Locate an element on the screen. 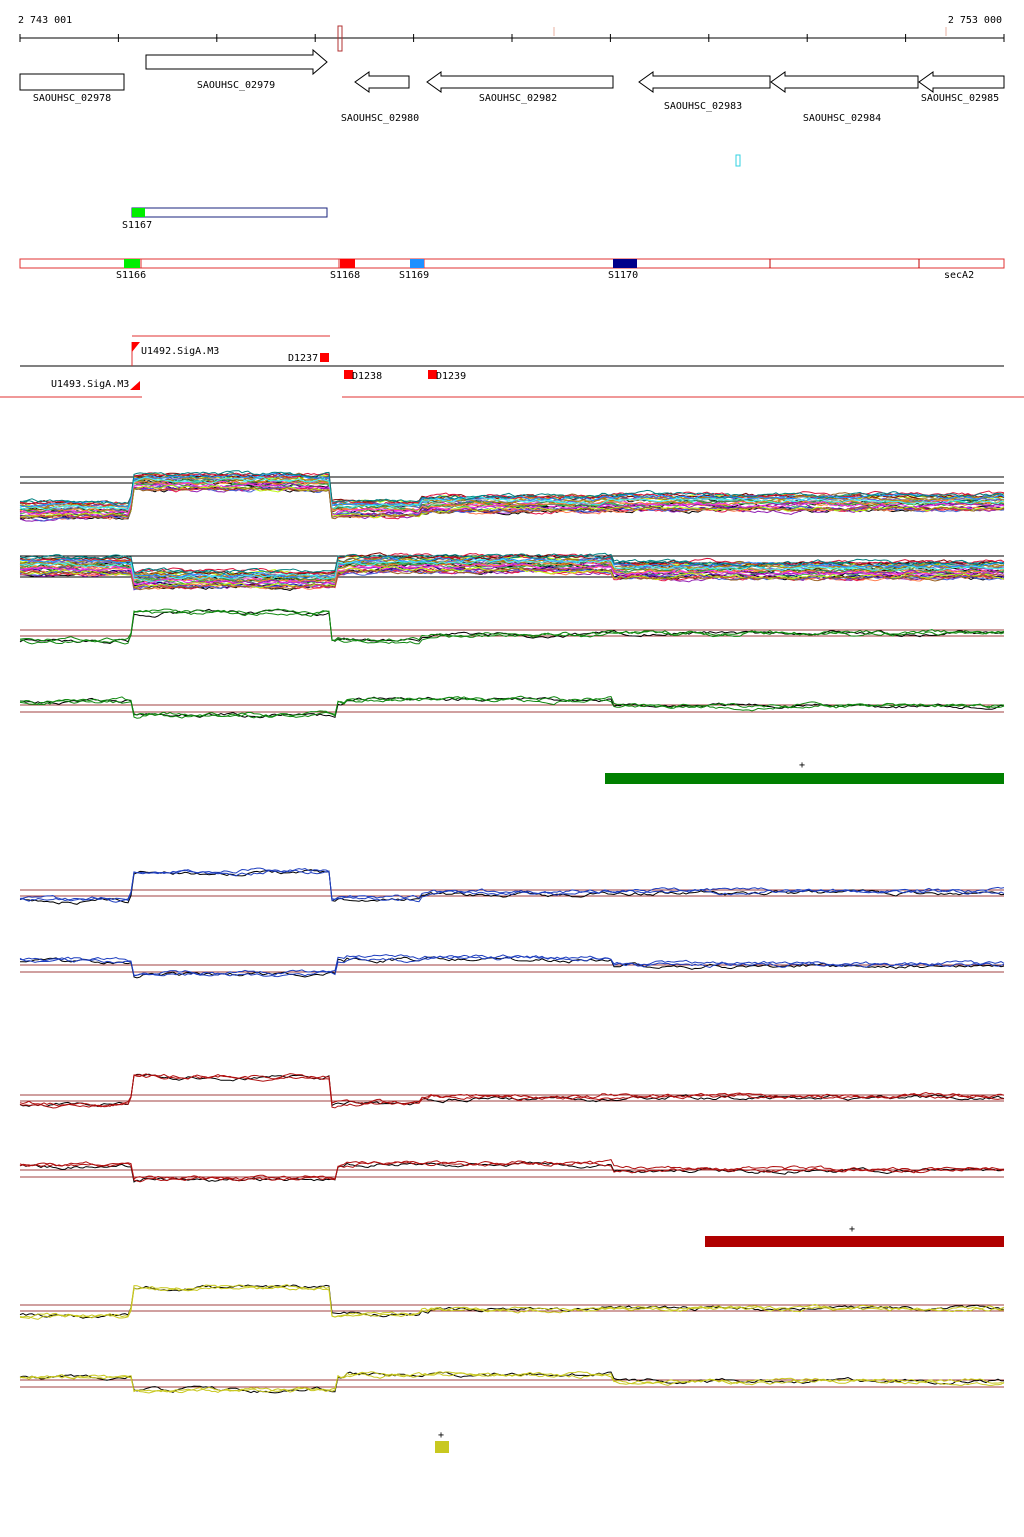 The height and width of the screenshot is (1537, 1024). end-coordinate: 2 753 000 is located at coordinates (975, 20).